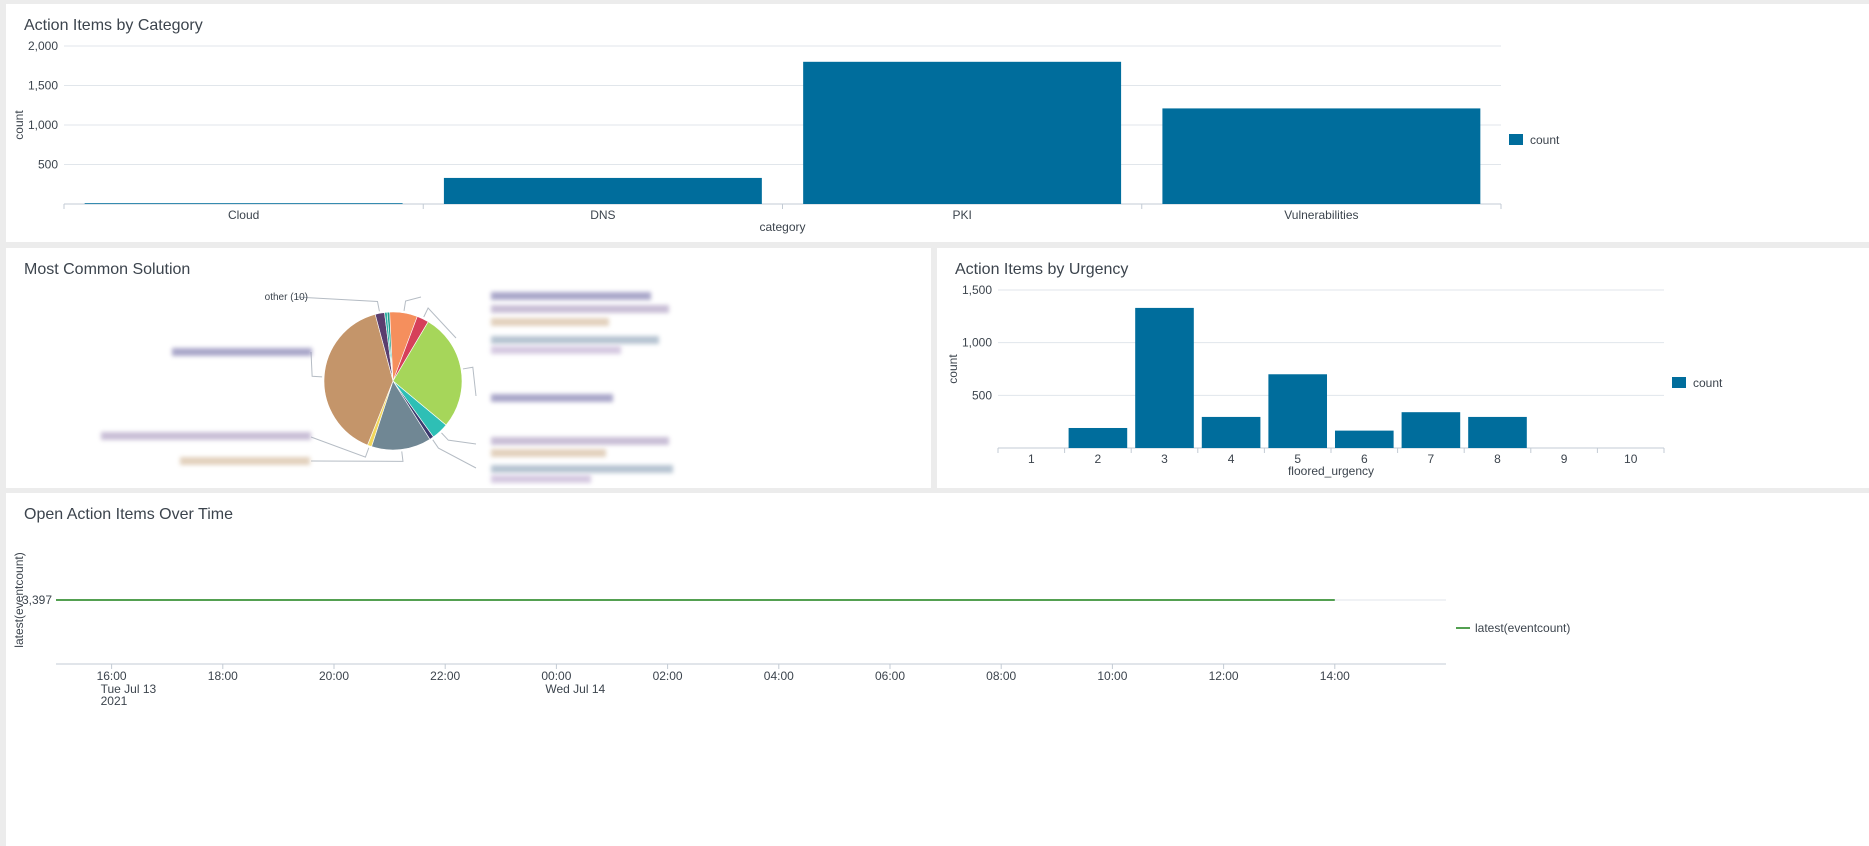  Describe the element at coordinates (1231, 459) in the screenshot. I see `x-tick-label: 4` at that location.